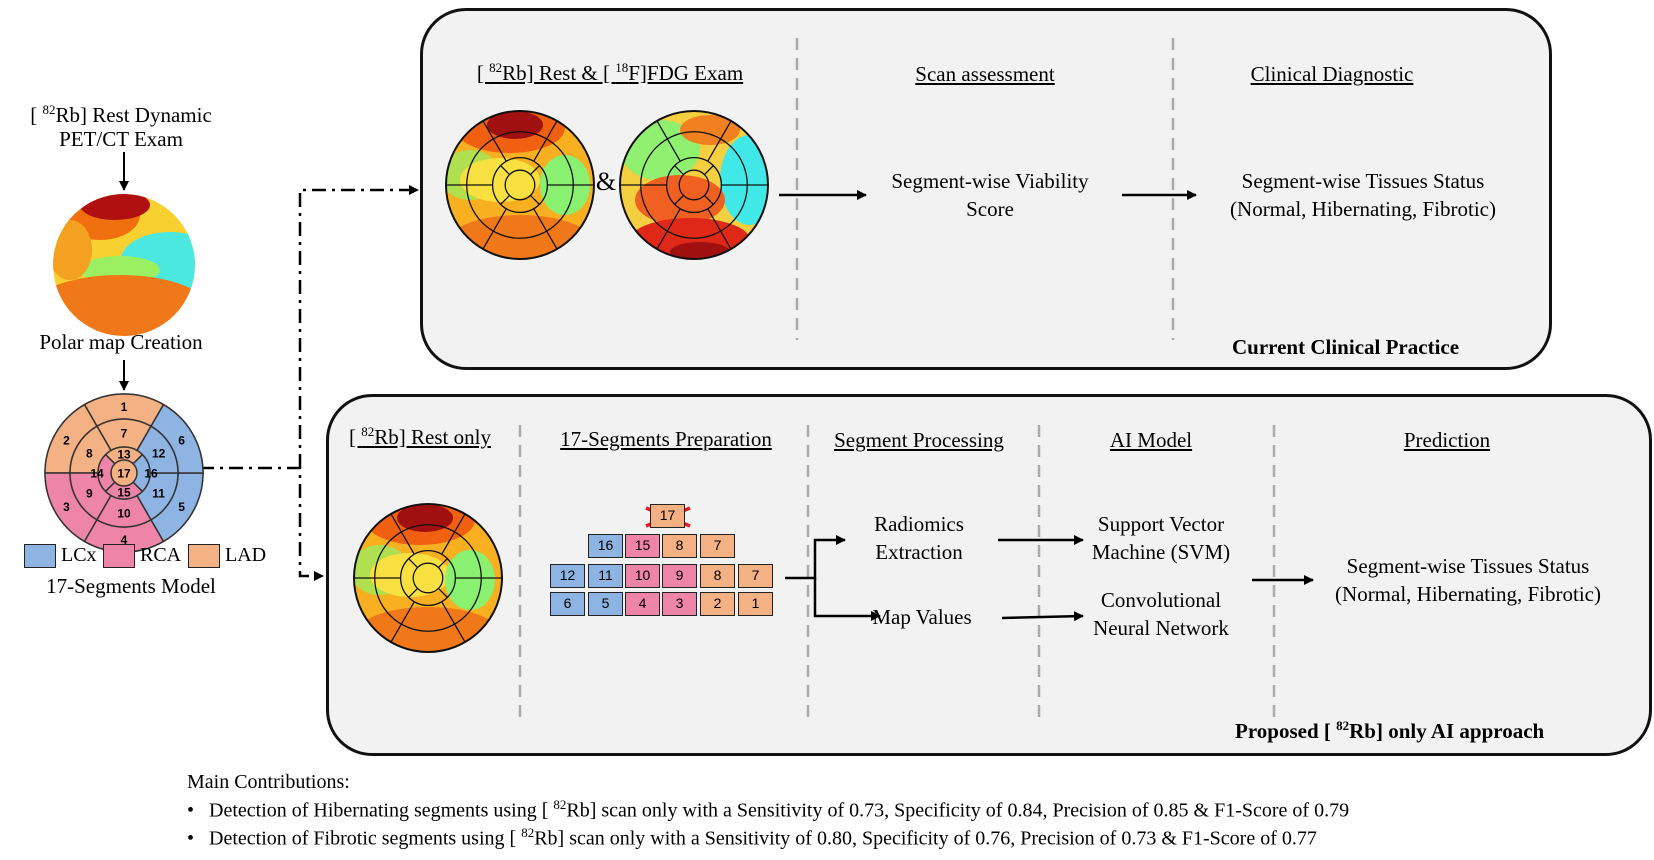  Describe the element at coordinates (605, 604) in the screenshot. I see `segment-cell-5: 5` at that location.